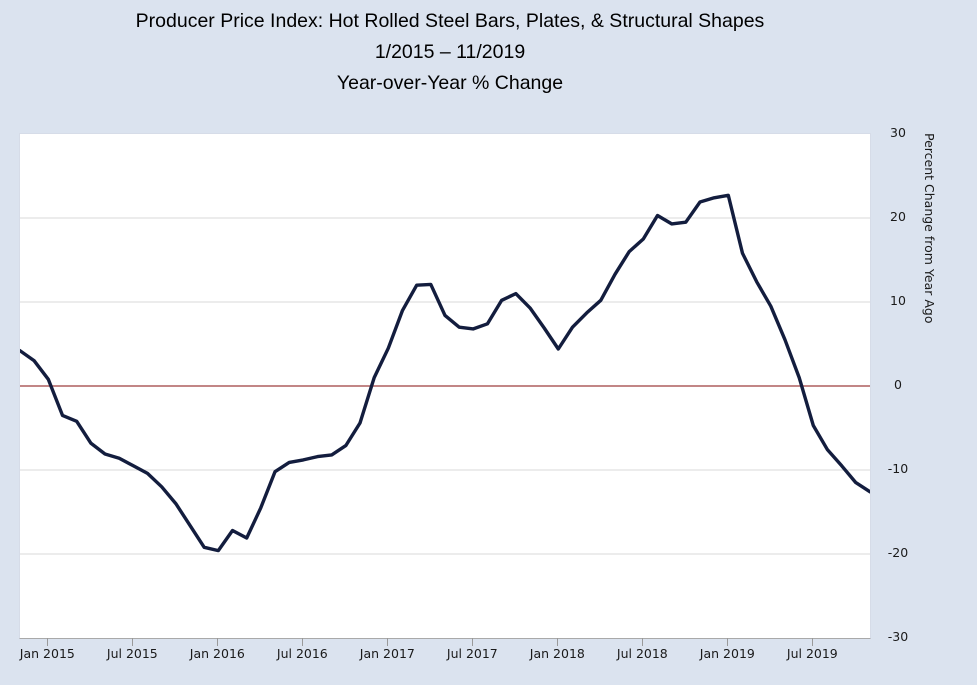 The height and width of the screenshot is (685, 977). I want to click on y-tick-label: -30, so click(898, 636).